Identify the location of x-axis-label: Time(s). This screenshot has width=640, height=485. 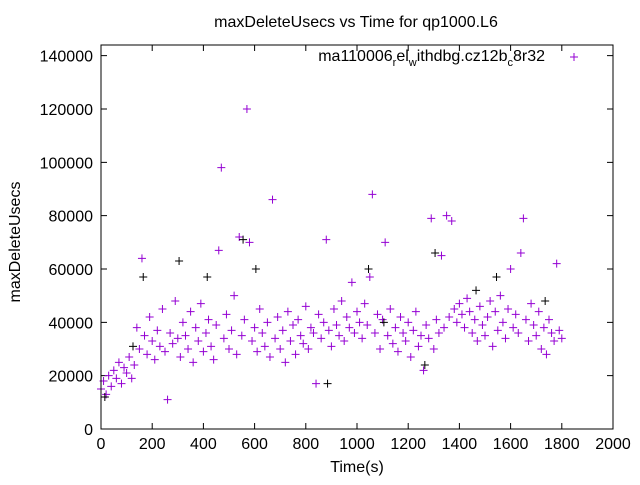
(357, 467).